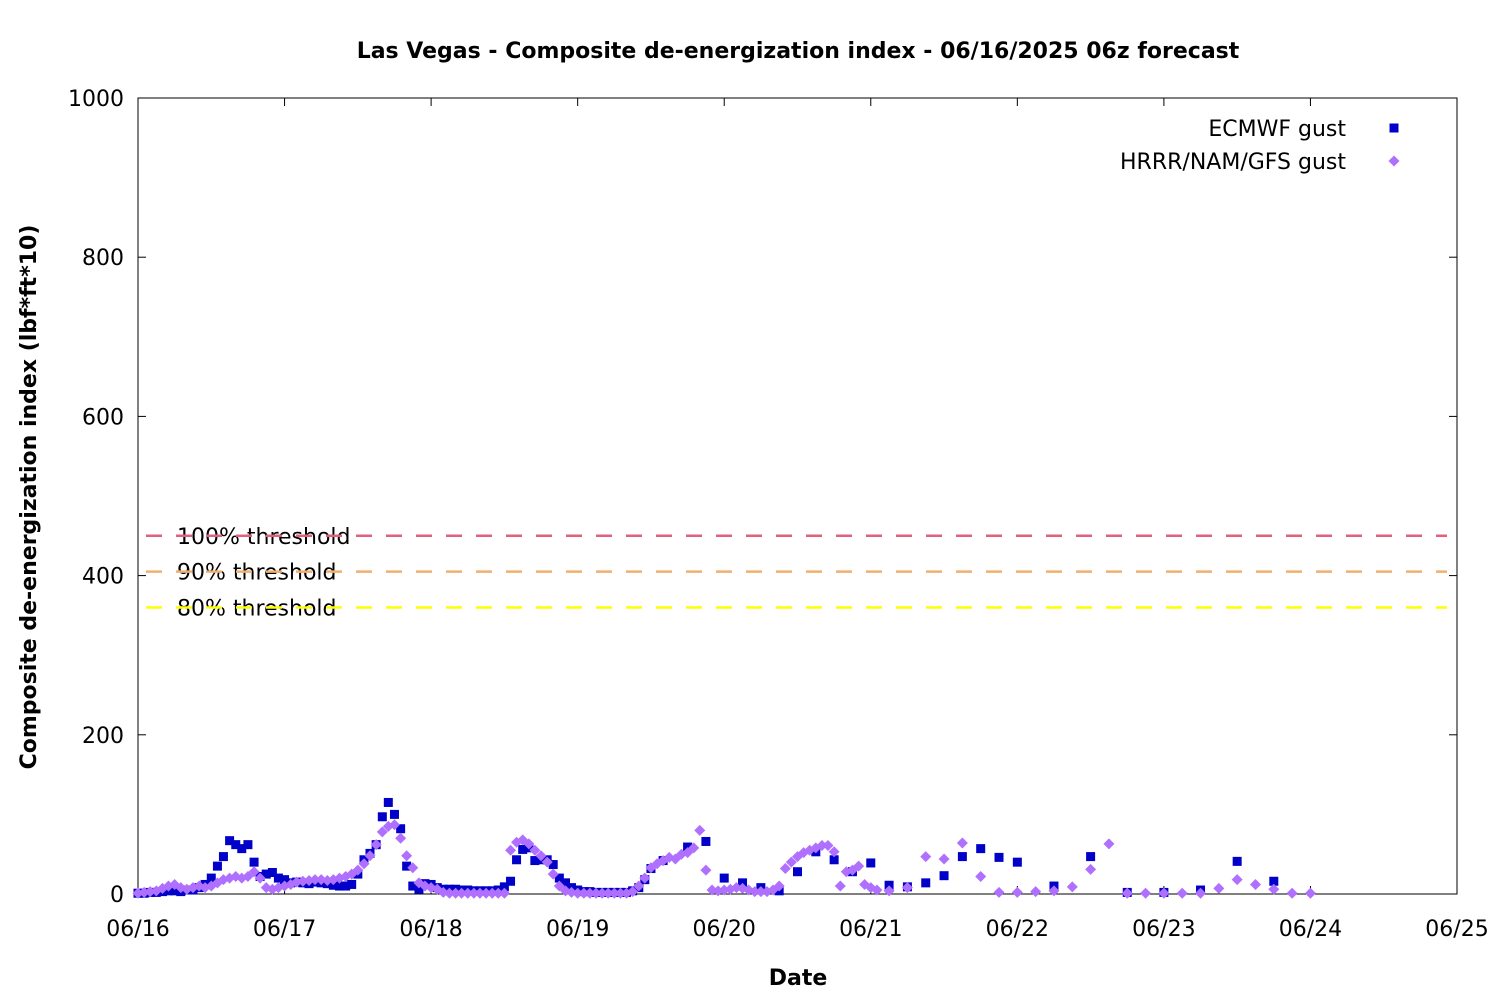 This screenshot has height=1004, width=1500. What do you see at coordinates (1017, 929) in the screenshot?
I see `x-tick-label: 06/22` at bounding box center [1017, 929].